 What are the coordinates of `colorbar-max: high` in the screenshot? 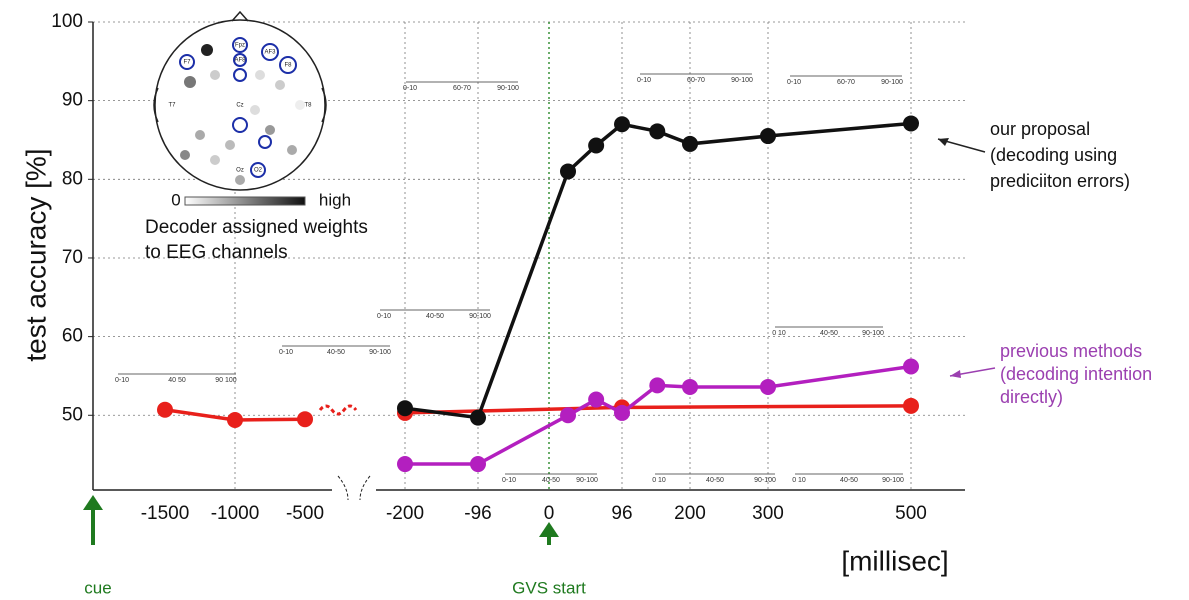 It's located at (335, 199).